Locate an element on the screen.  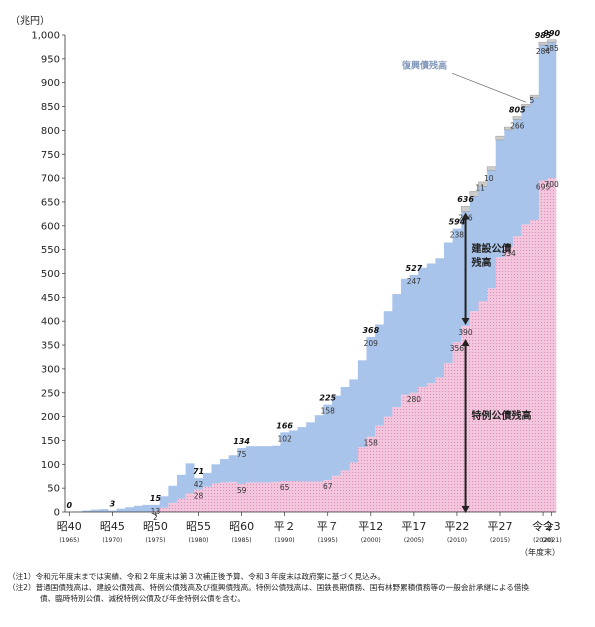
y-tick-label: 500 is located at coordinates (50, 274).